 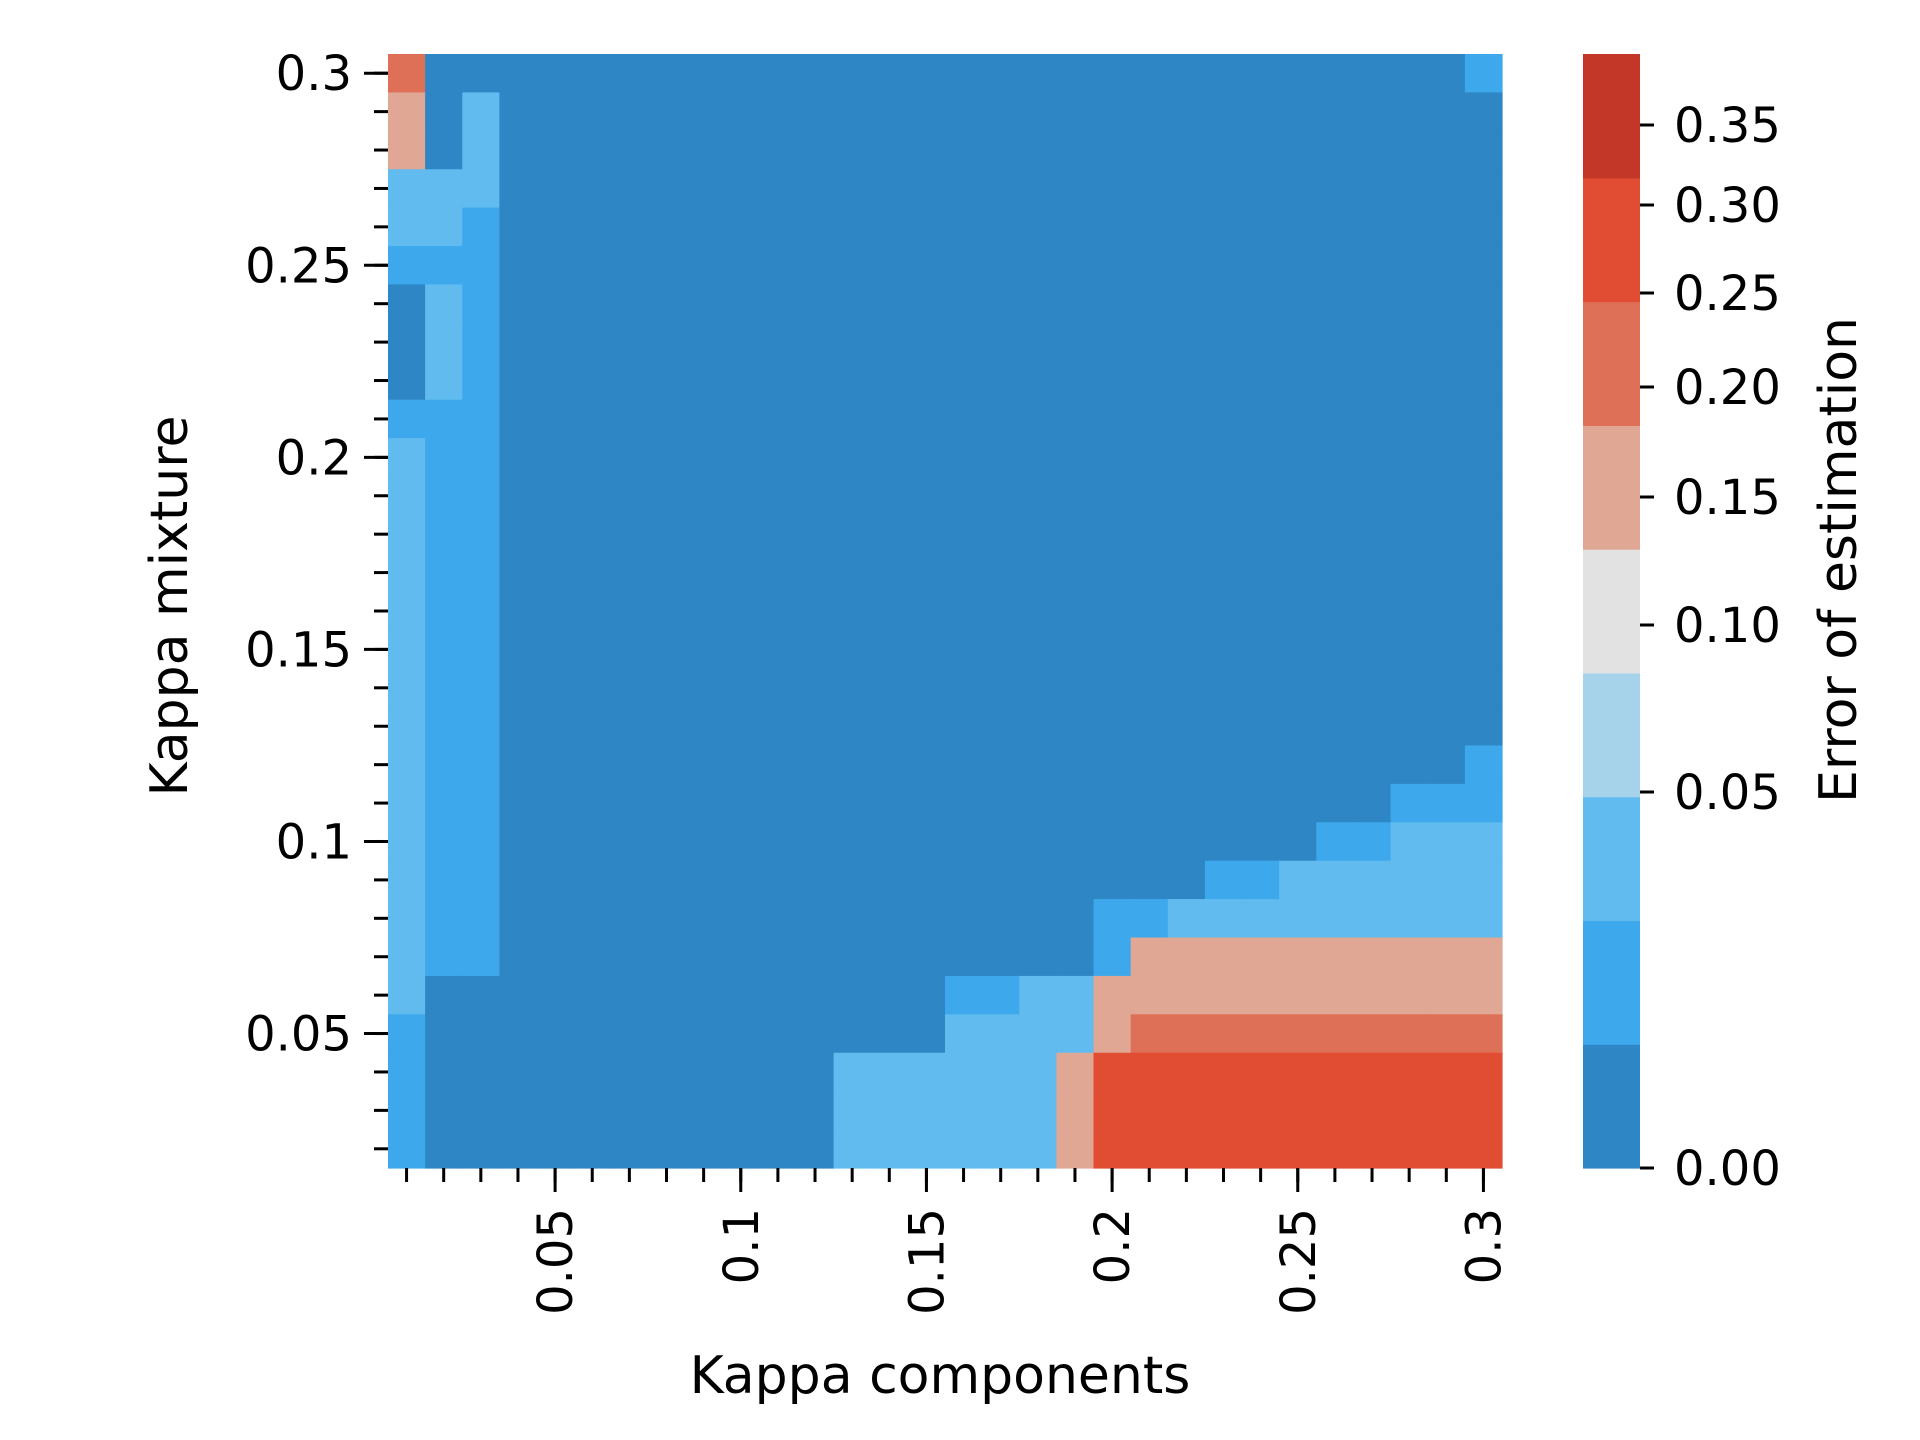 I want to click on y-tick-label: 0.15, so click(x=298, y=650).